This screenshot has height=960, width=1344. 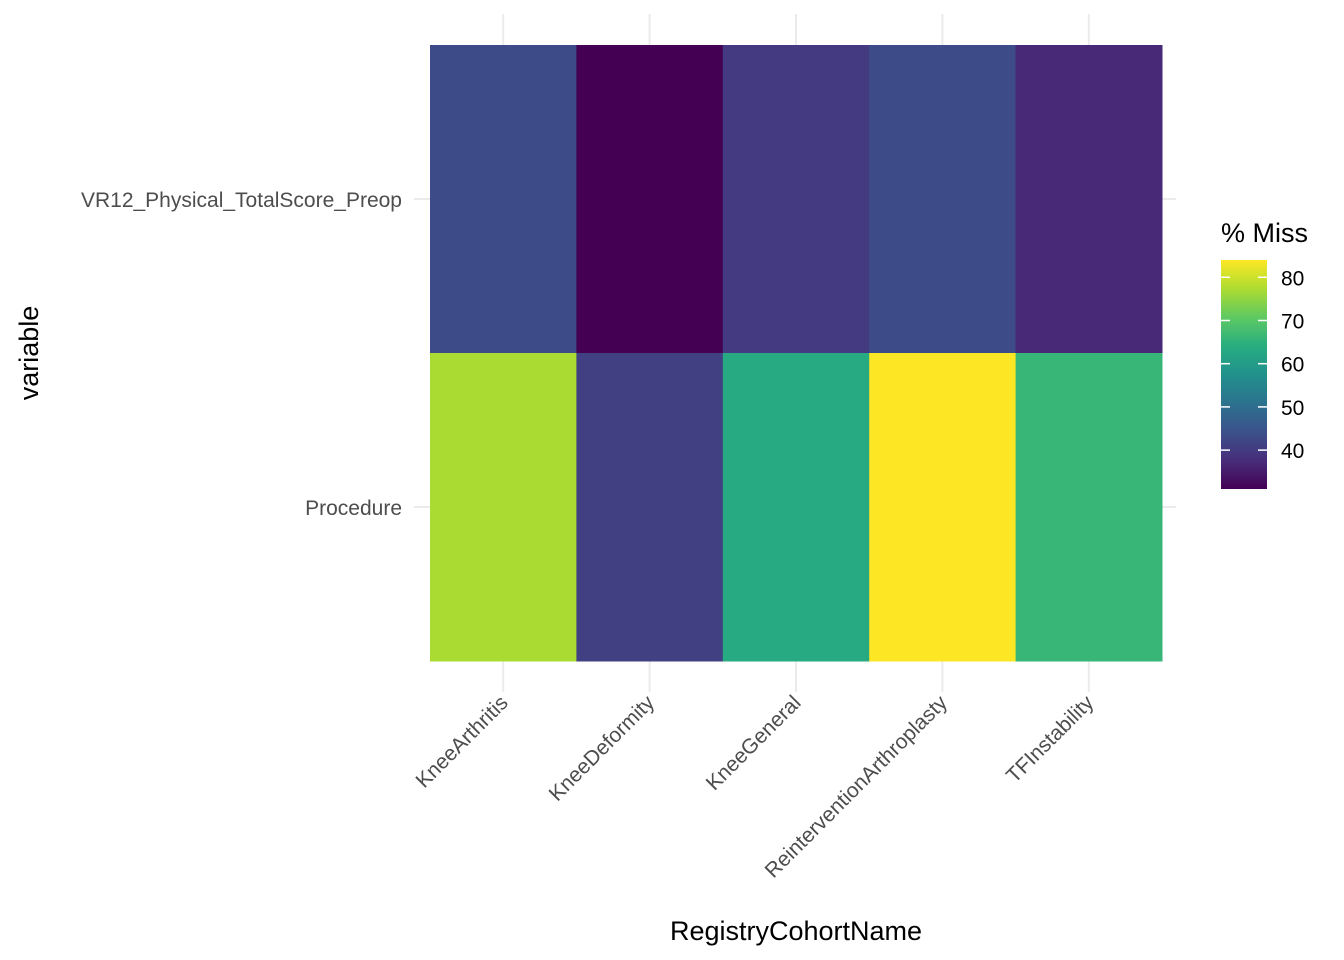 I want to click on colorbar-tick-label: 60, so click(x=1292, y=365).